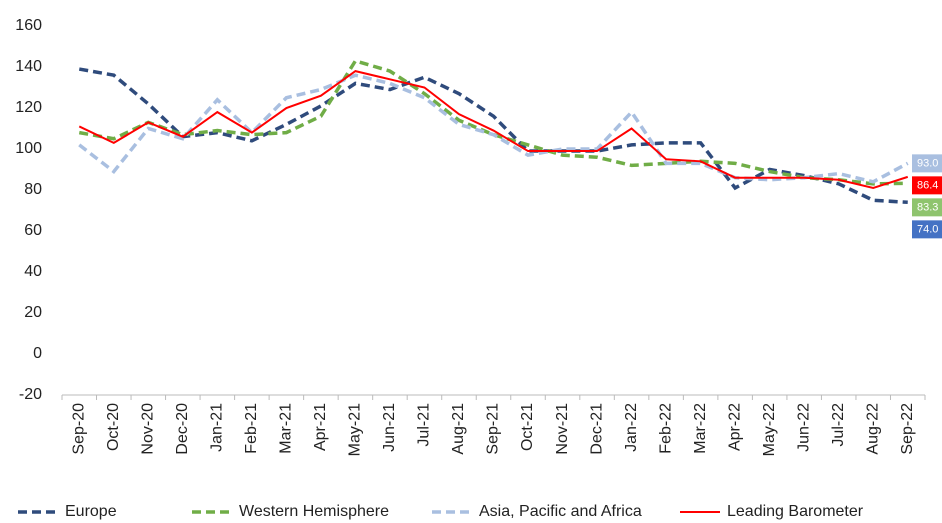 The image size is (942, 523). What do you see at coordinates (665, 428) in the screenshot?
I see `x-tick-label: Feb-22` at bounding box center [665, 428].